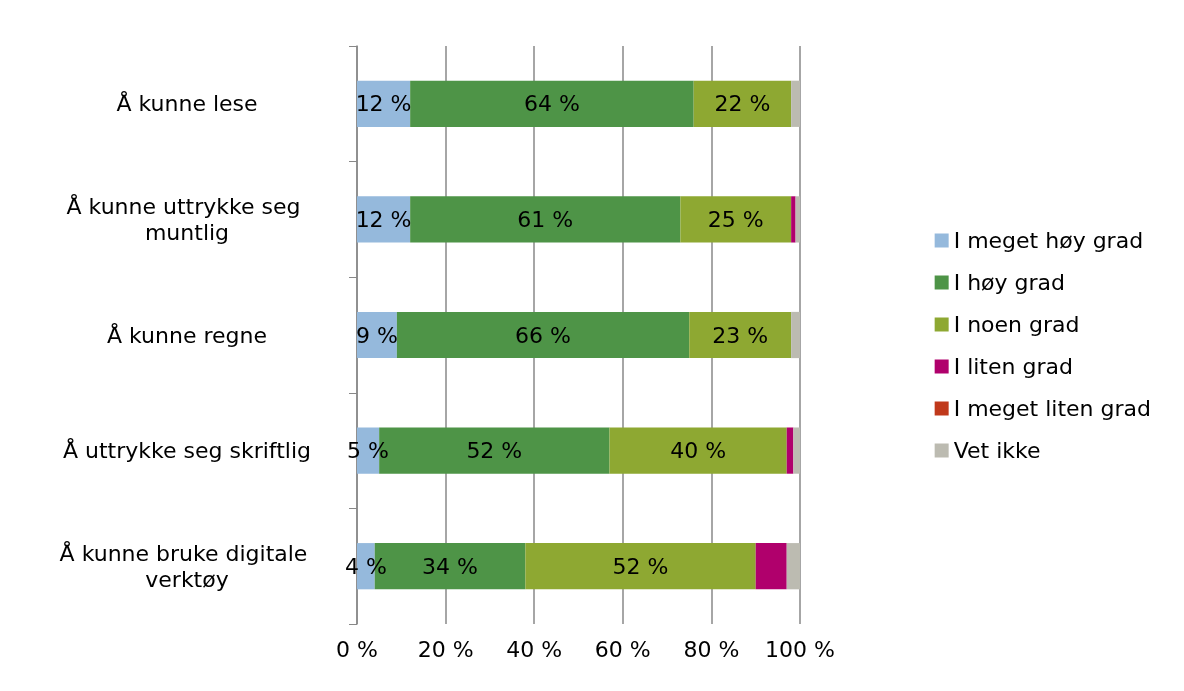 This screenshot has height=691, width=1184. What do you see at coordinates (534, 649) in the screenshot?
I see `x-tick-label: 40 %` at bounding box center [534, 649].